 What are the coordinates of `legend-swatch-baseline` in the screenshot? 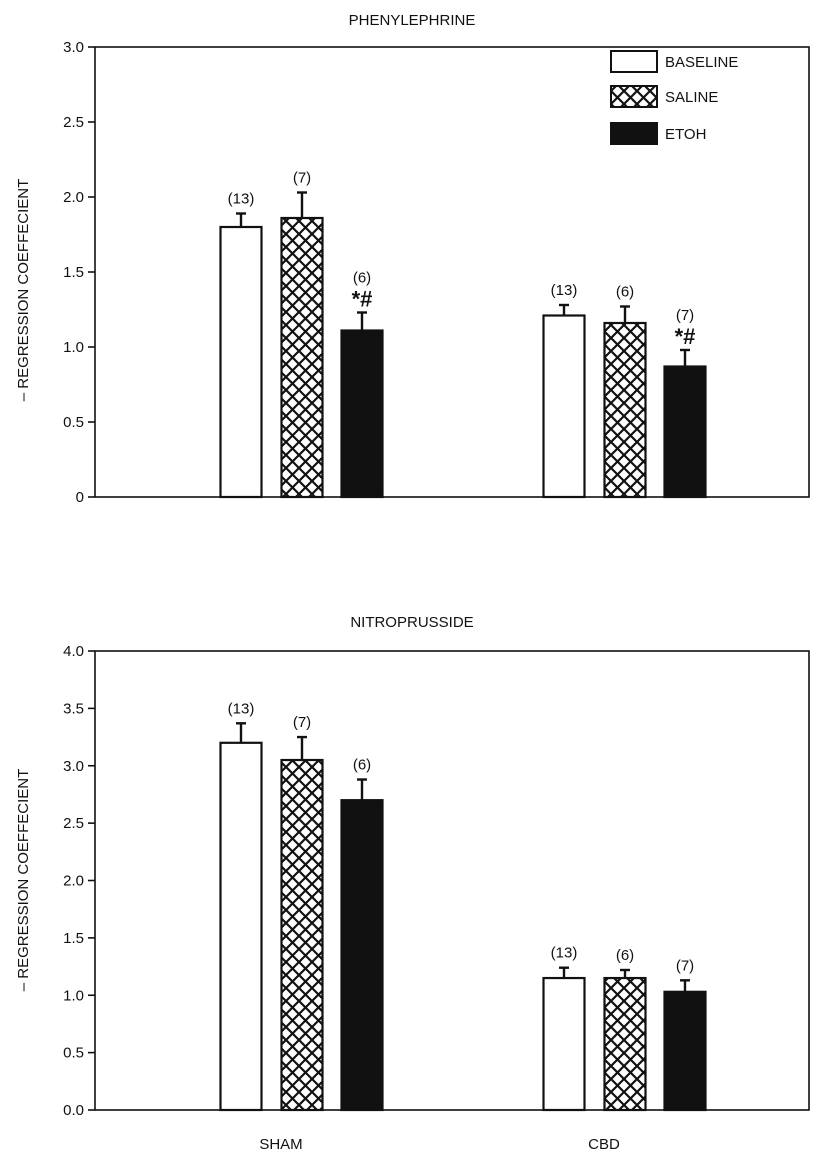 It's located at (634, 61).